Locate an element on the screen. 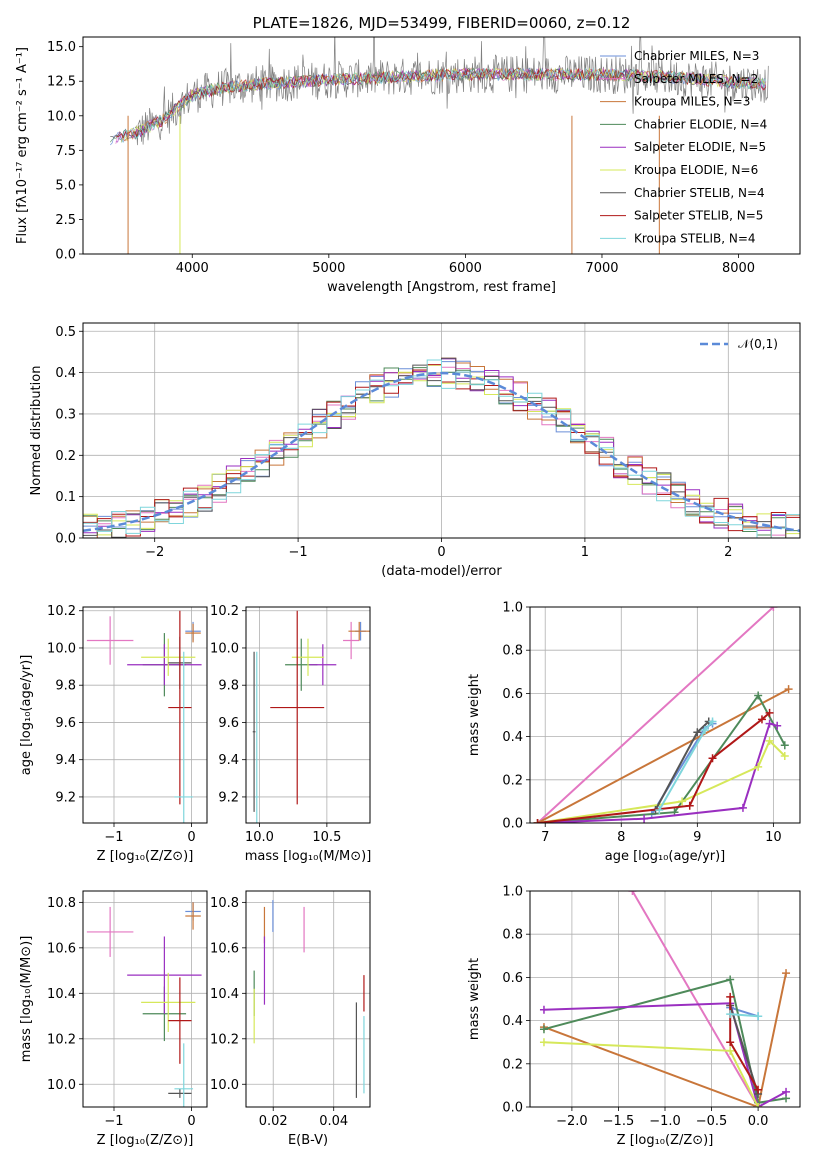 The image size is (819, 1174). x-axis-label: mass [log₁₀(M/M⊙)] is located at coordinates (308, 856).